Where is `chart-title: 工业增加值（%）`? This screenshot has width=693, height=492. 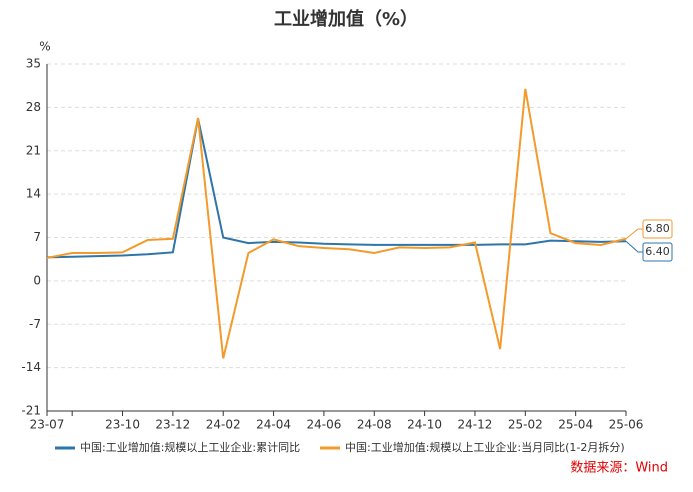 chart-title: 工业增加值（%） is located at coordinates (346, 19).